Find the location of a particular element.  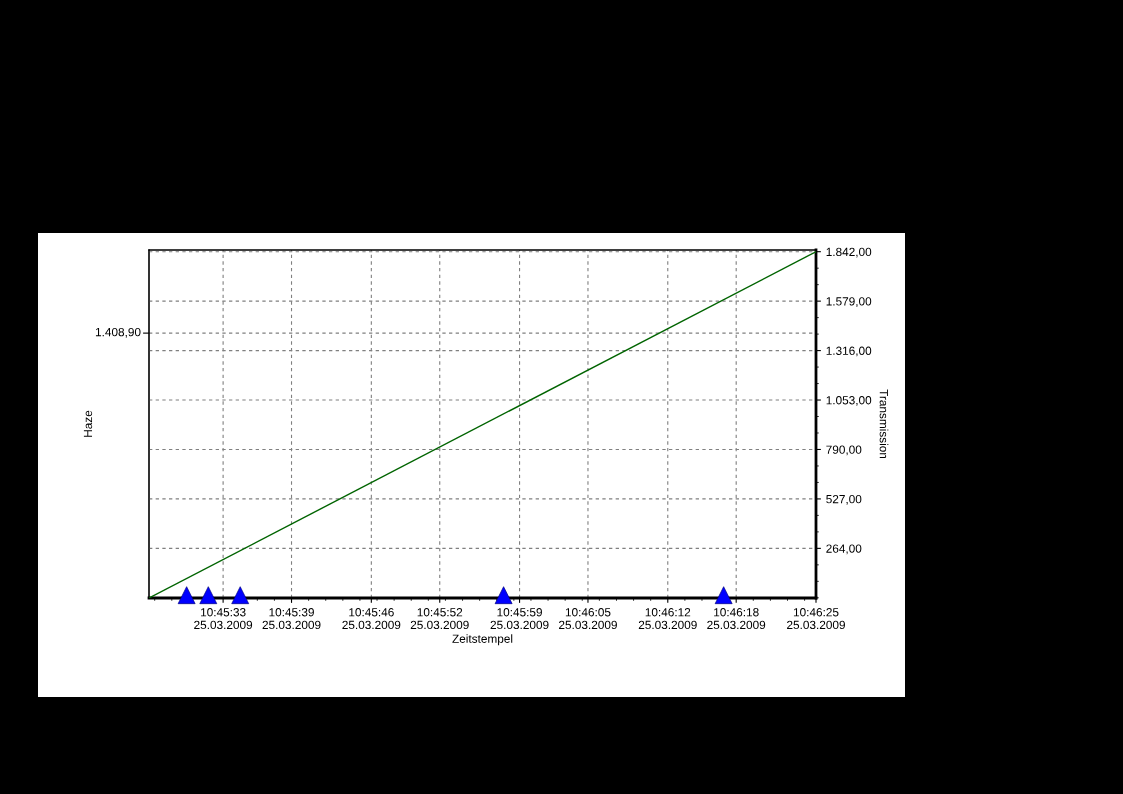

x-tick-label: 10:46:18 25.03.2009 is located at coordinates (736, 619).